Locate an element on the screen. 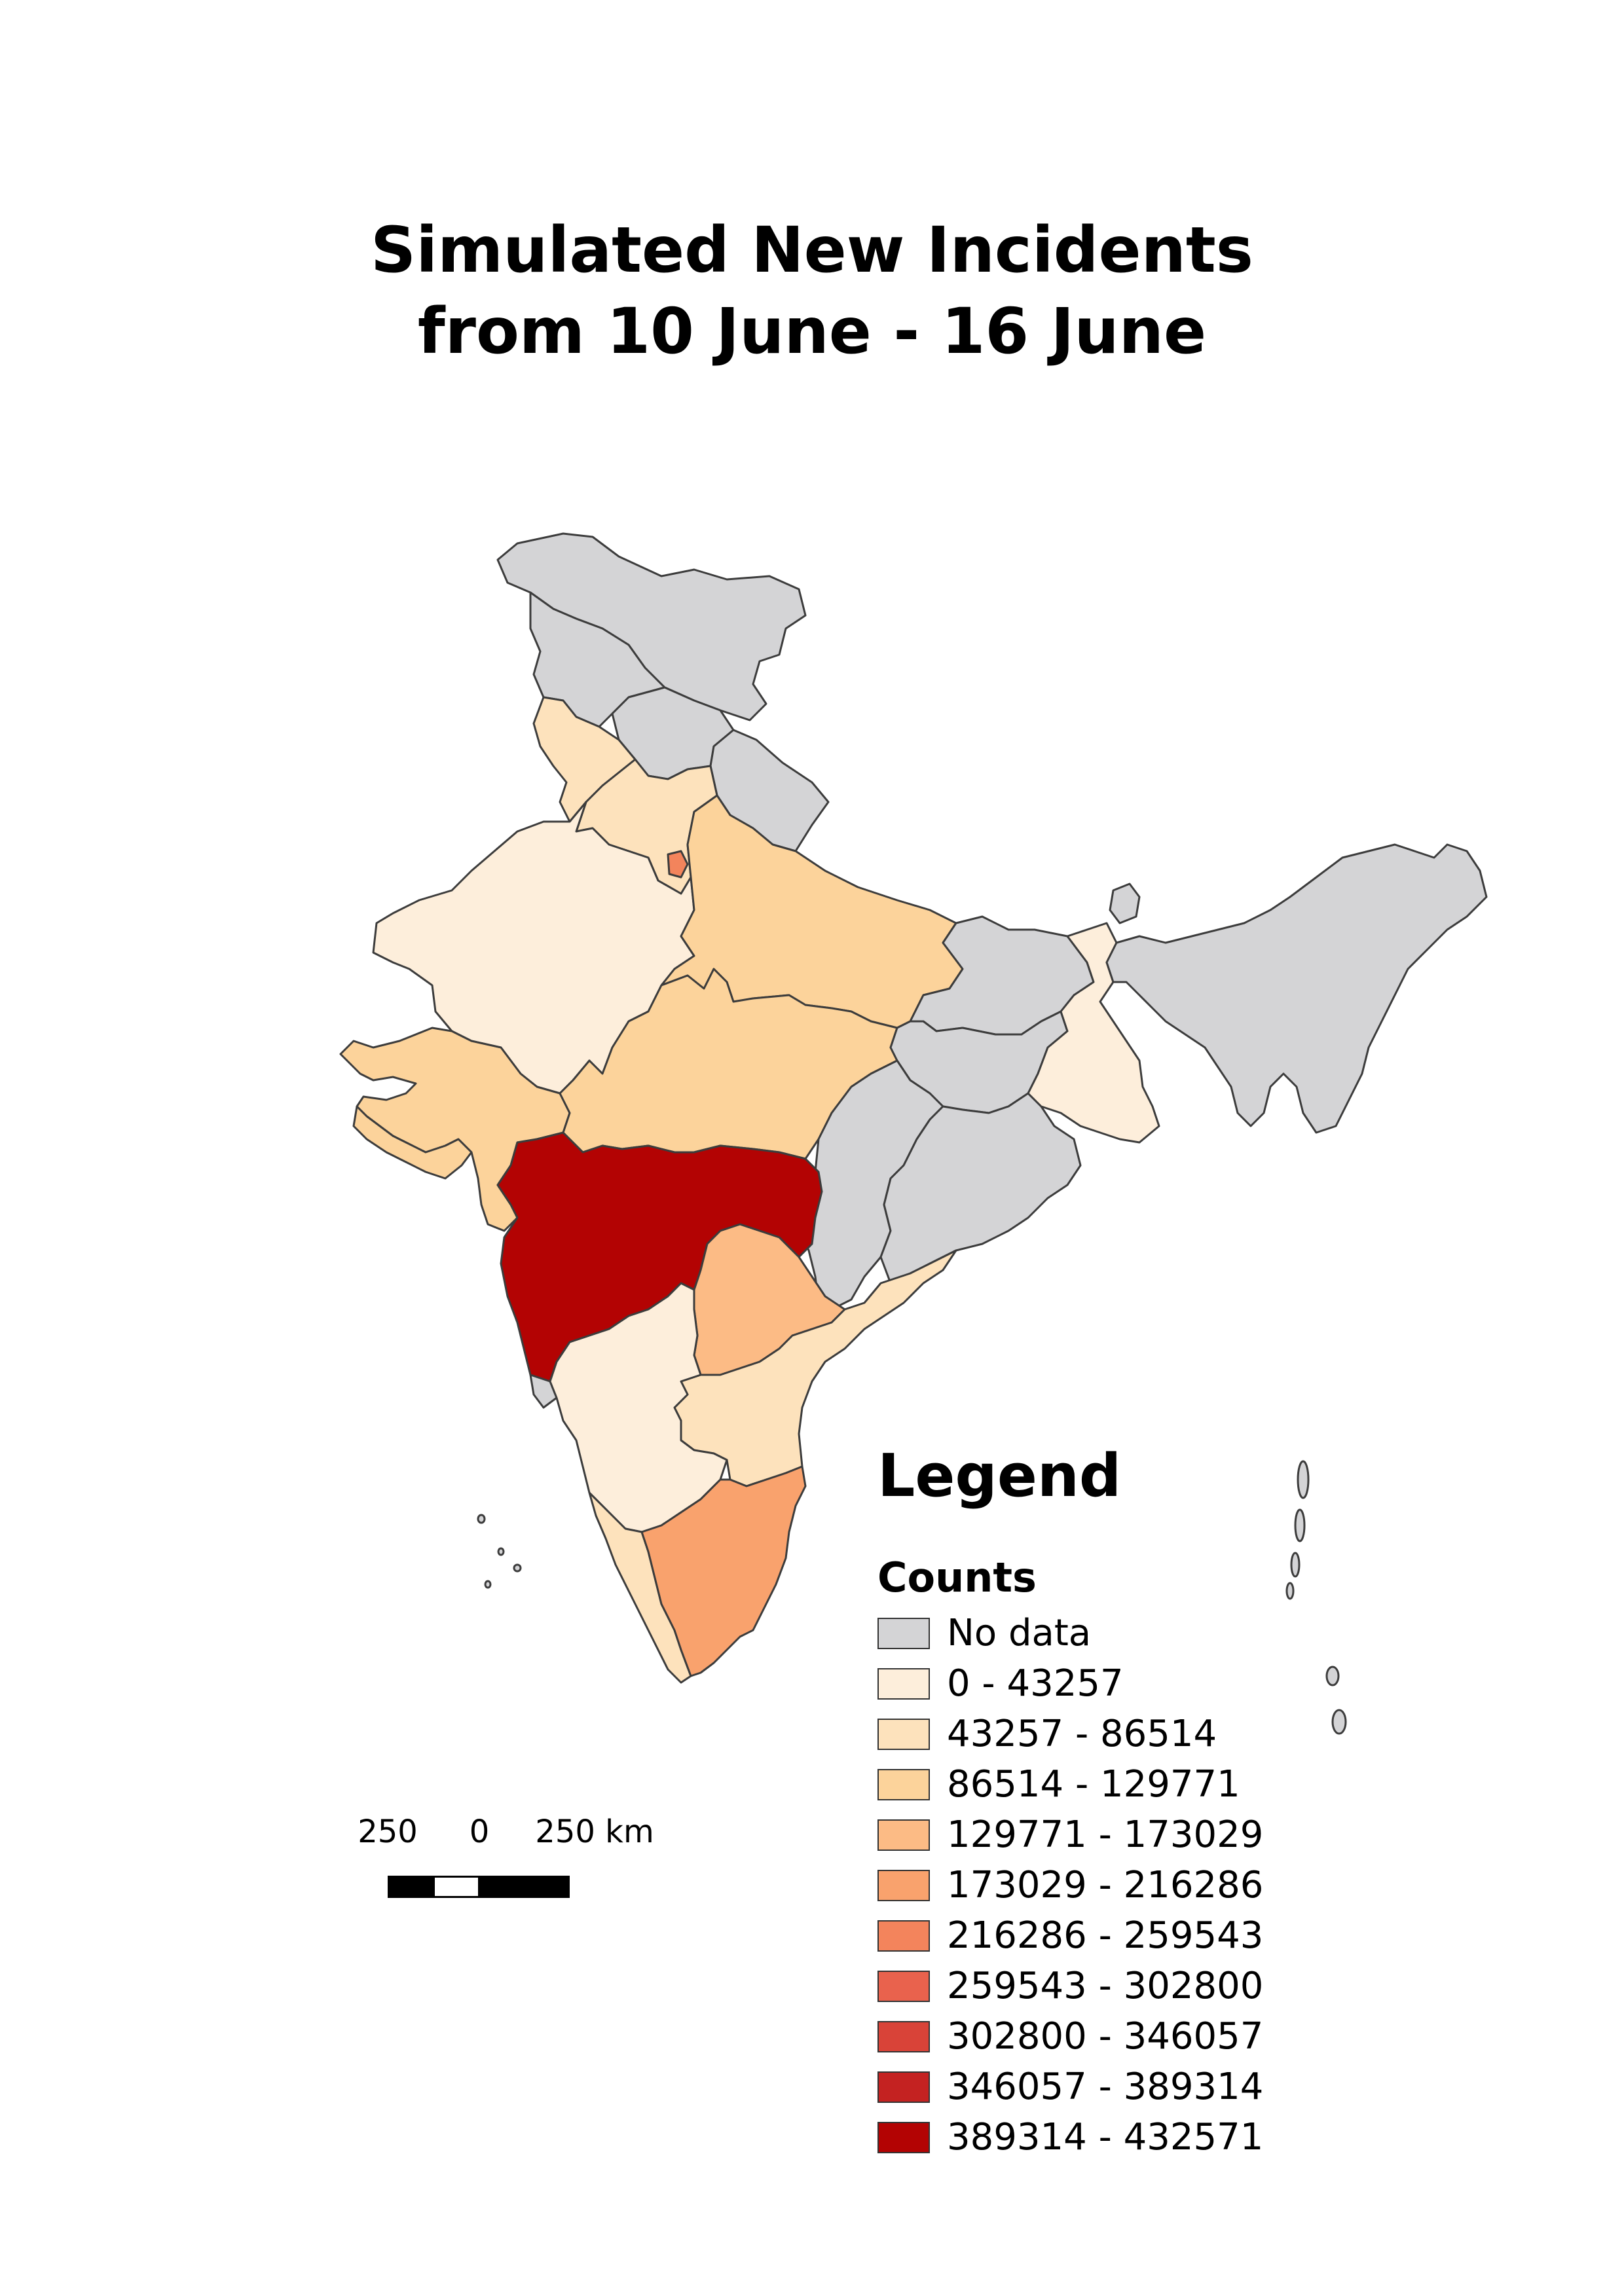 Image resolution: width=1624 pixels, height=2296 pixels. scale-bar: 250 0 250 km is located at coordinates (504, 1865).